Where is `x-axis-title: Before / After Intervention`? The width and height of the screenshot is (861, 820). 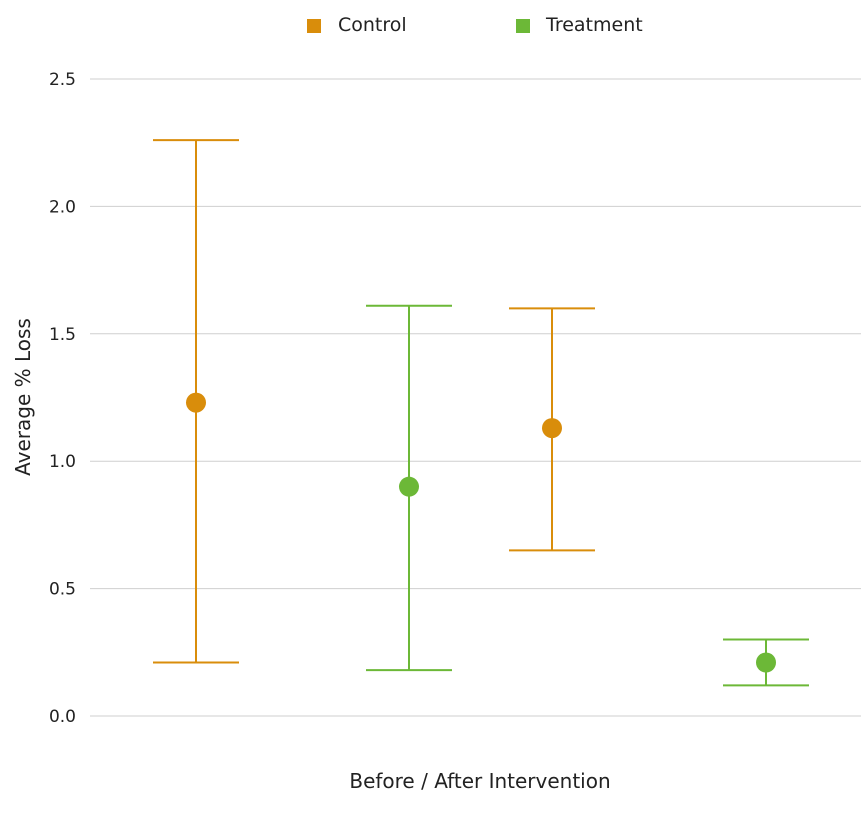 x-axis-title: Before / After Intervention is located at coordinates (479, 781).